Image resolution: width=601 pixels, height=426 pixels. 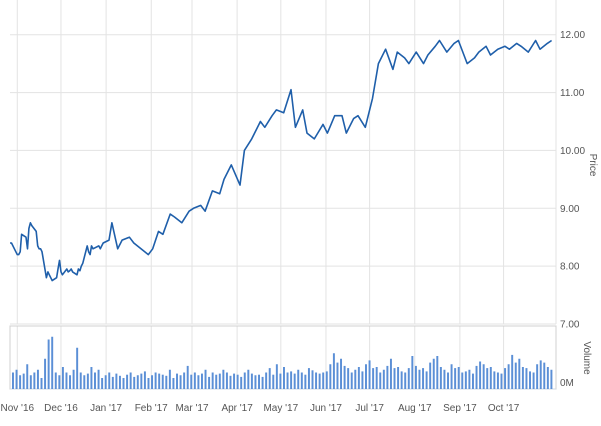 What do you see at coordinates (191, 408) in the screenshot?
I see `x-tick-label: Mar '17` at bounding box center [191, 408].